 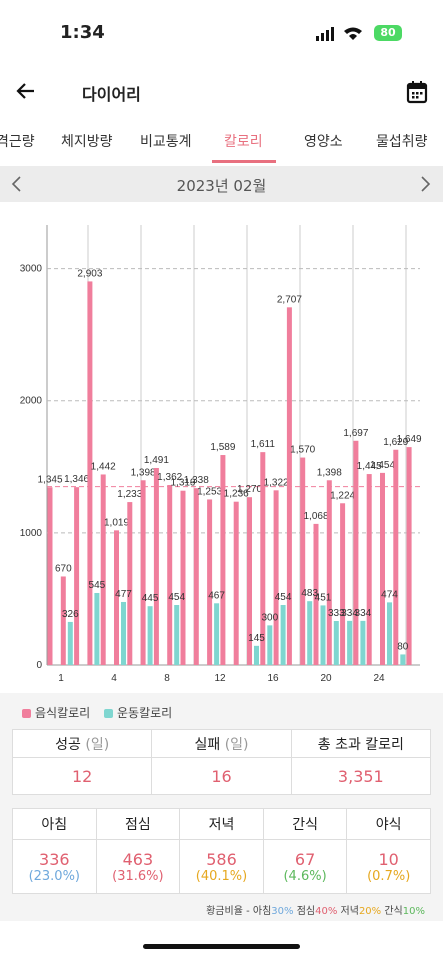 I want to click on data-label: 1,611, so click(x=263, y=444).